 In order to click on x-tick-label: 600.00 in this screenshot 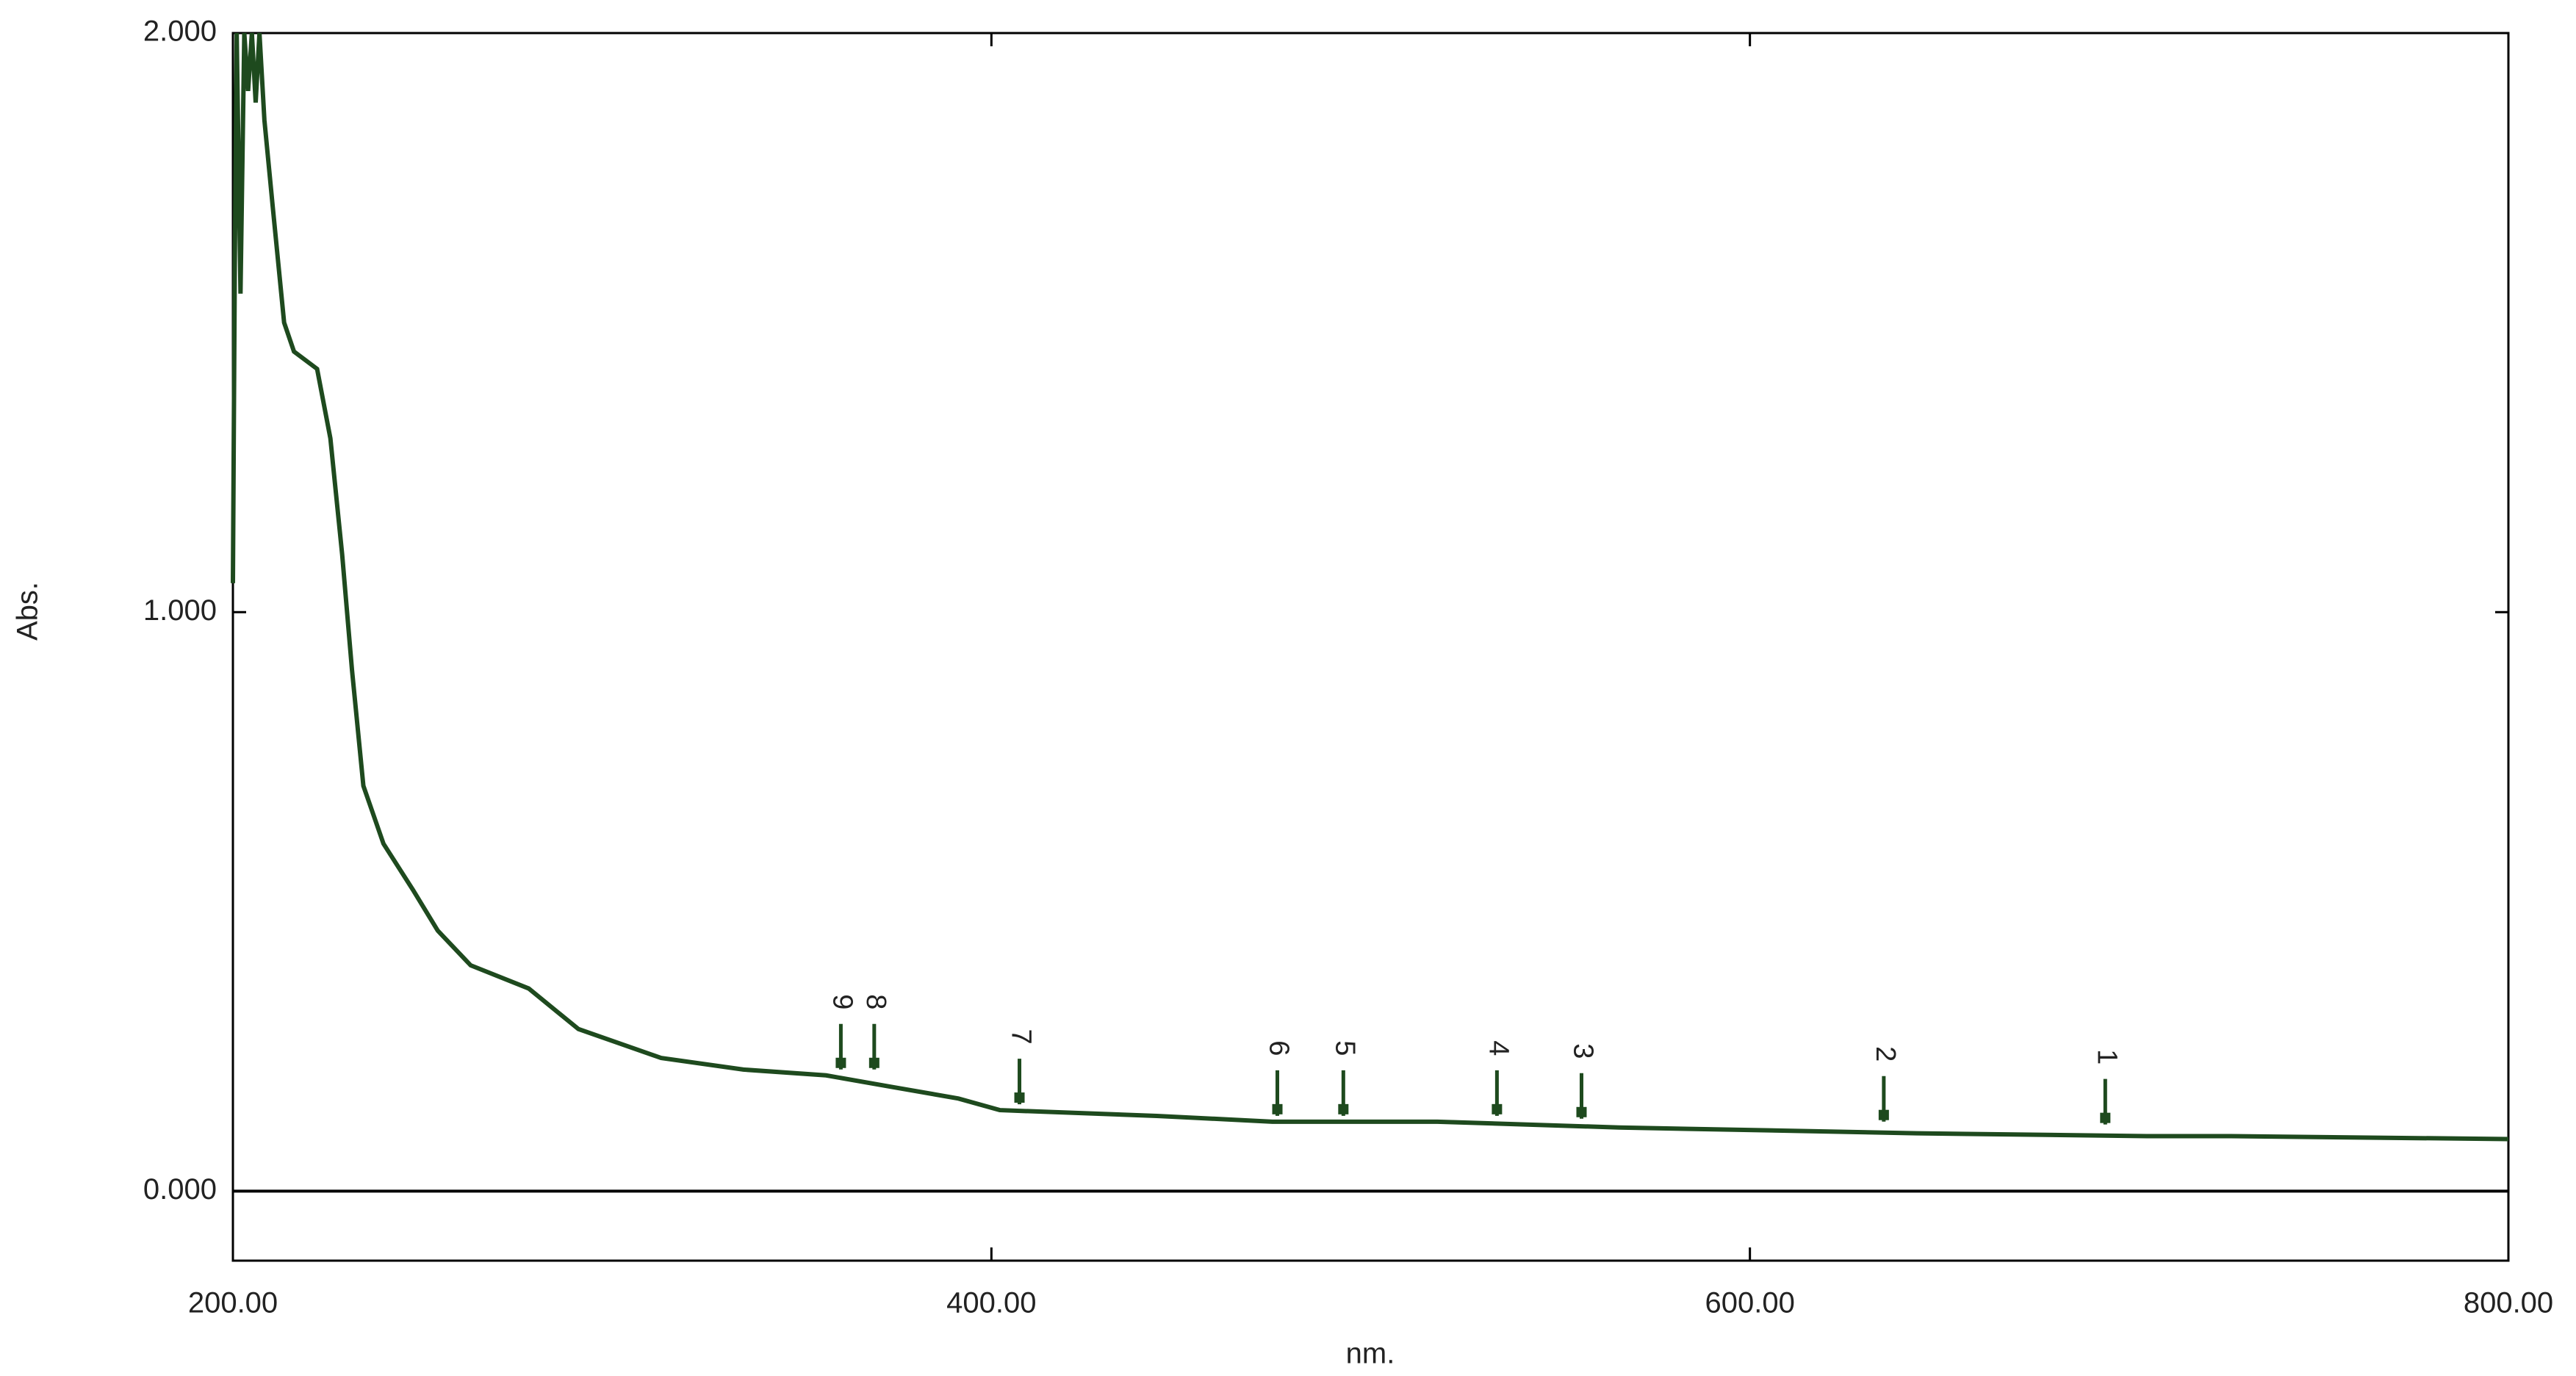, I will do `click(1749, 1303)`.